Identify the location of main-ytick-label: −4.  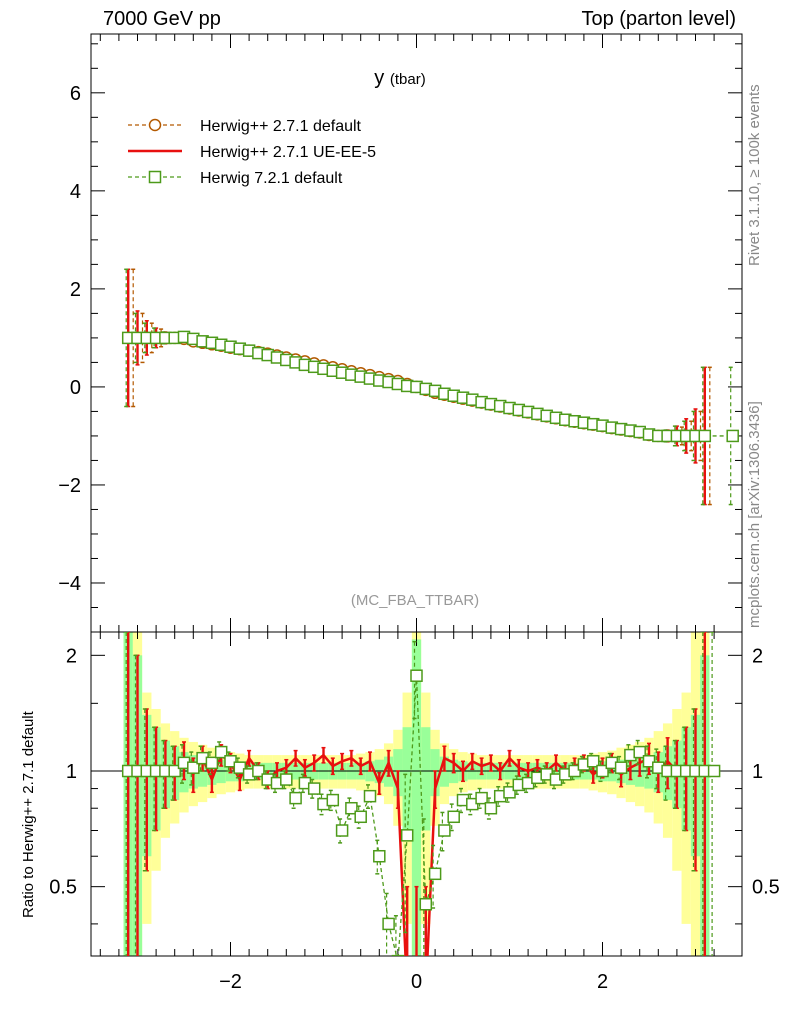
(69, 584).